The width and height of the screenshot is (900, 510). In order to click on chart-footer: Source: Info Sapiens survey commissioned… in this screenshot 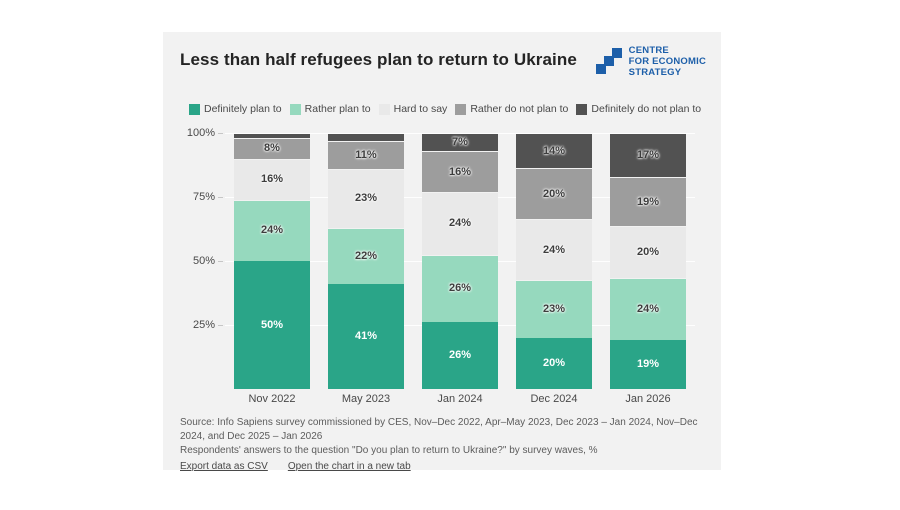, I will do `click(444, 445)`.